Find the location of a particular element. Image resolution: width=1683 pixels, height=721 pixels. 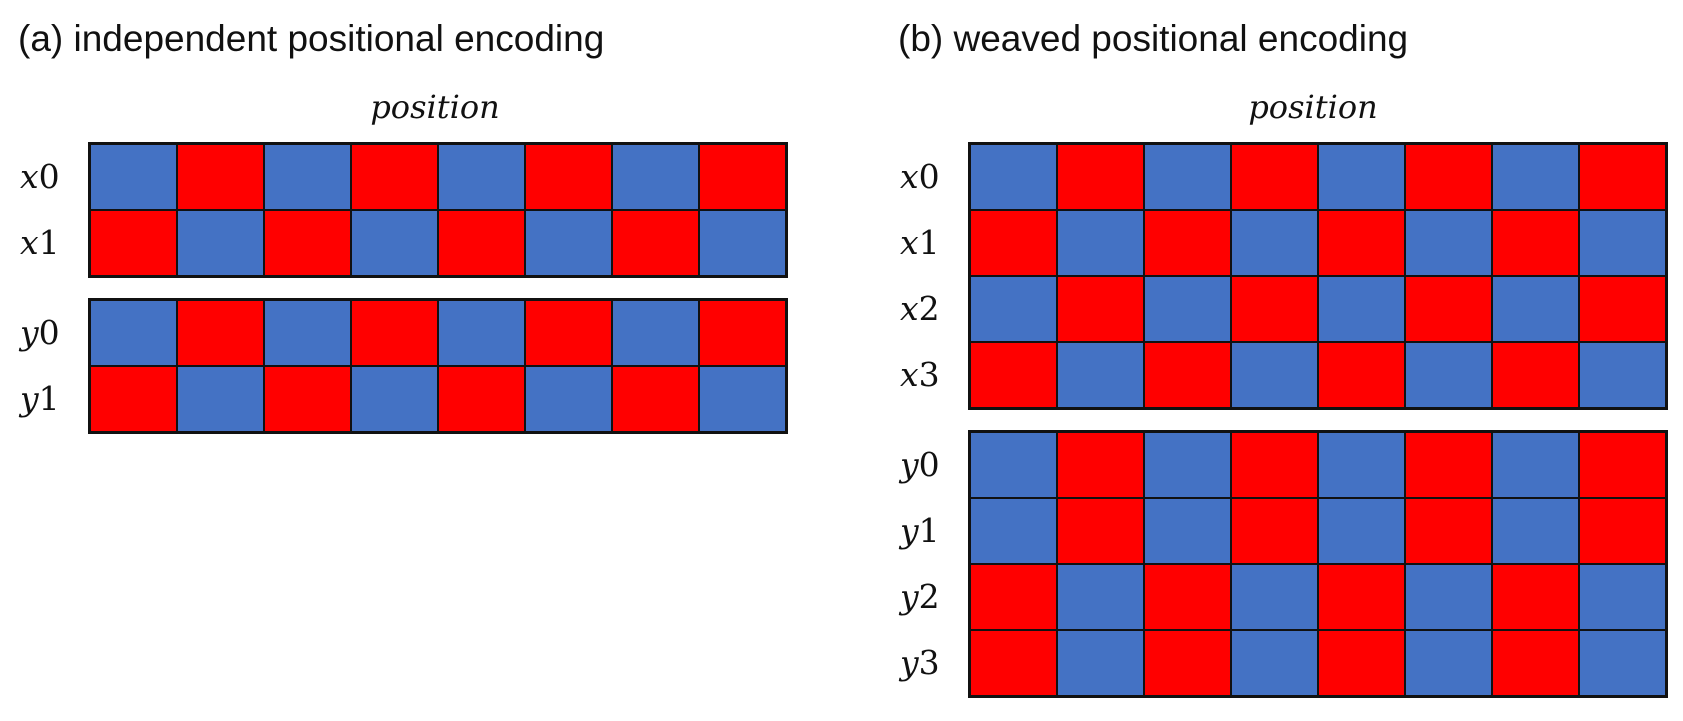

panel-b-title: (b) weaved positional encoding is located at coordinates (1153, 38).